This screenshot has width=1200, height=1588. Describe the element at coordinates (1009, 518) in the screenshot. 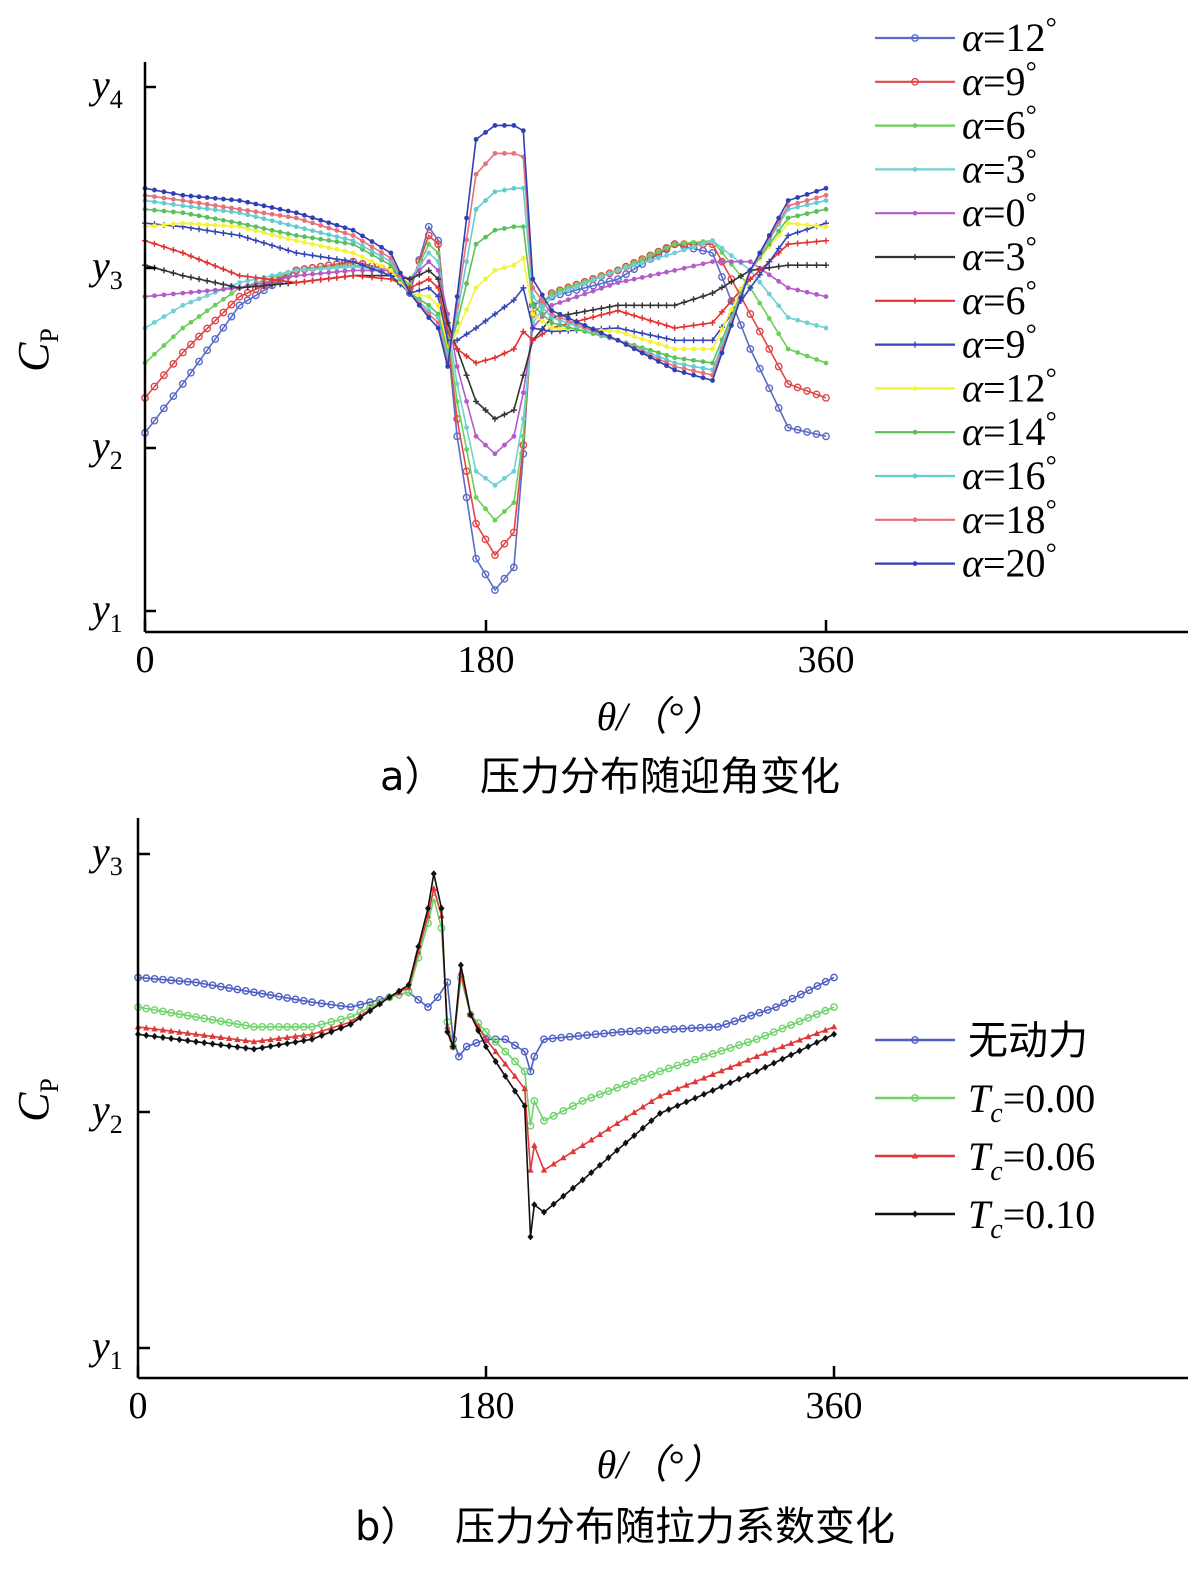

I see `legend-label-a-12: α=18°` at that location.